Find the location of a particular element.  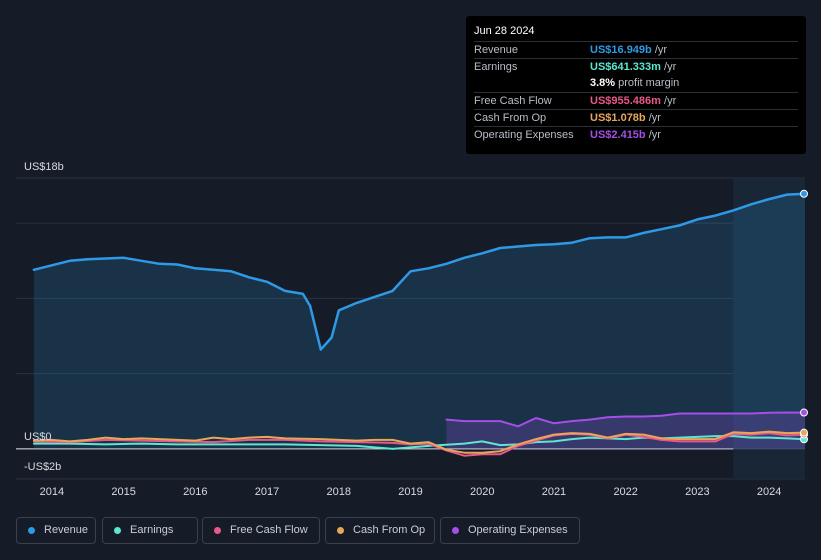

y-tick-label-bottom: -US$2b is located at coordinates (42, 467).